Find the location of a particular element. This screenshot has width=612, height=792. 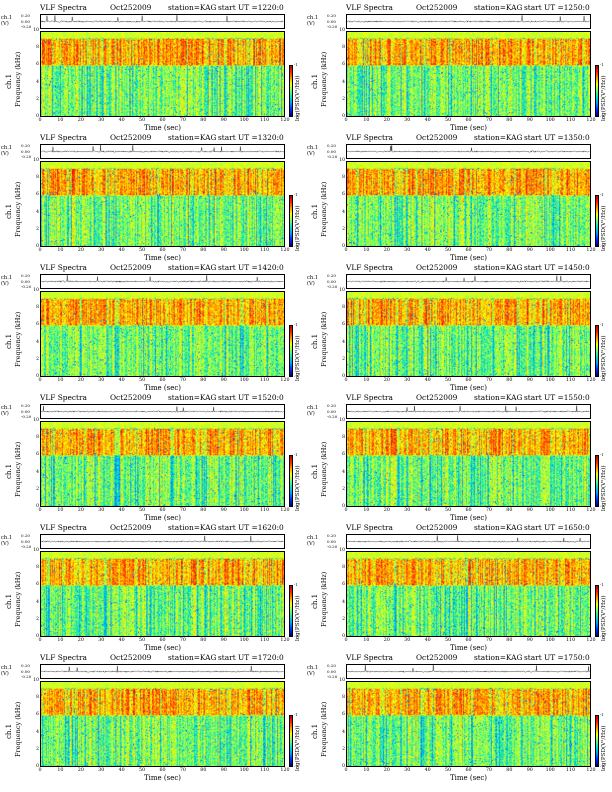

y-tick-label: 6 is located at coordinates (343, 65).